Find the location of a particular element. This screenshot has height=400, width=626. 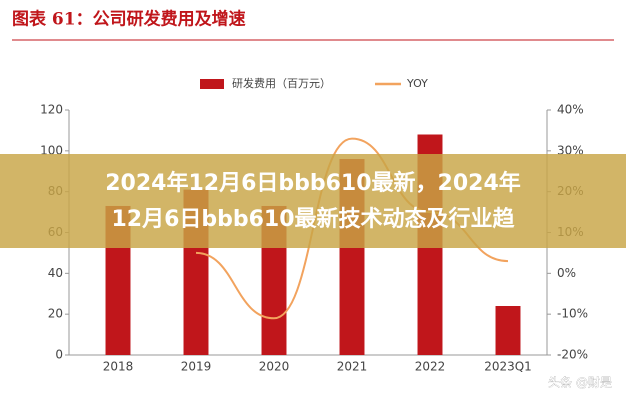

y2-tick-label: -10% is located at coordinates (572, 314).